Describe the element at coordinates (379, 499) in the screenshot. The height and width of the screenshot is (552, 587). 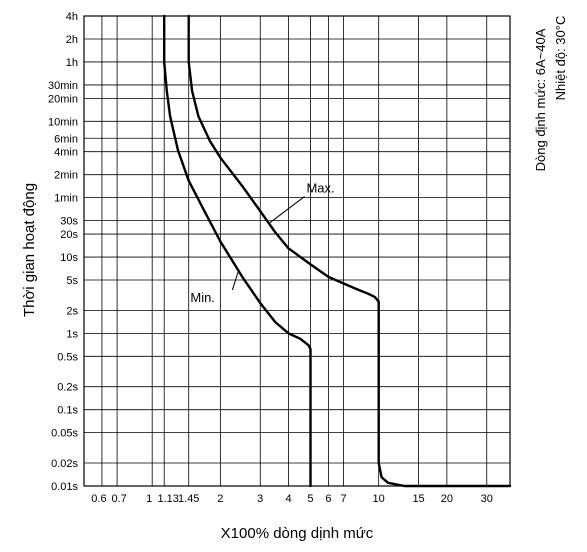
I see `x-tick-label: 10` at that location.